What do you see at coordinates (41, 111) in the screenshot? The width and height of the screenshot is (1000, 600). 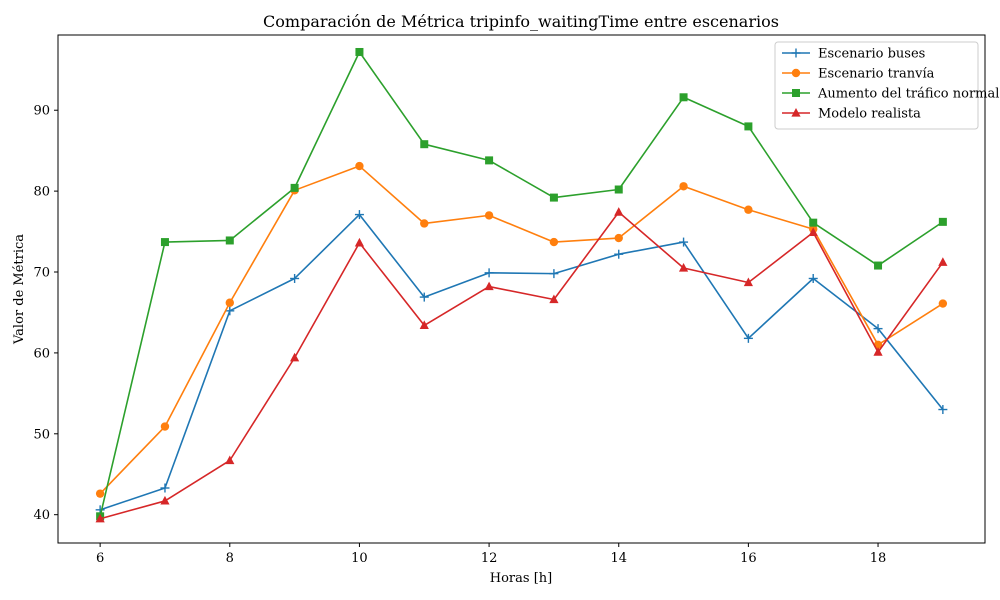 I see `y-tick-label: 90` at bounding box center [41, 111].